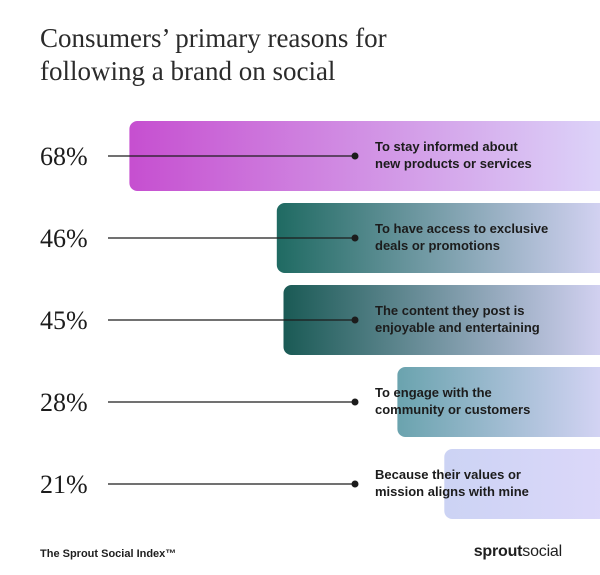 The height and width of the screenshot is (575, 600). I want to click on value-label-2: 46%, so click(64, 238).